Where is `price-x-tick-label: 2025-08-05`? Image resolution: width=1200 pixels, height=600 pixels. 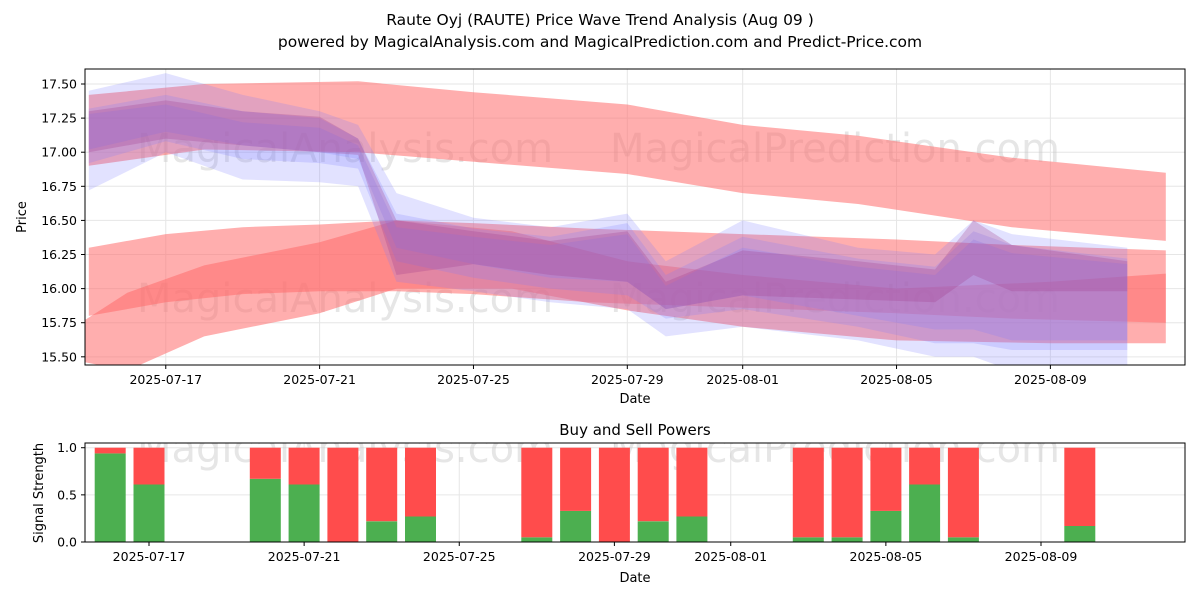
price-x-tick-label: 2025-08-05 is located at coordinates (896, 379).